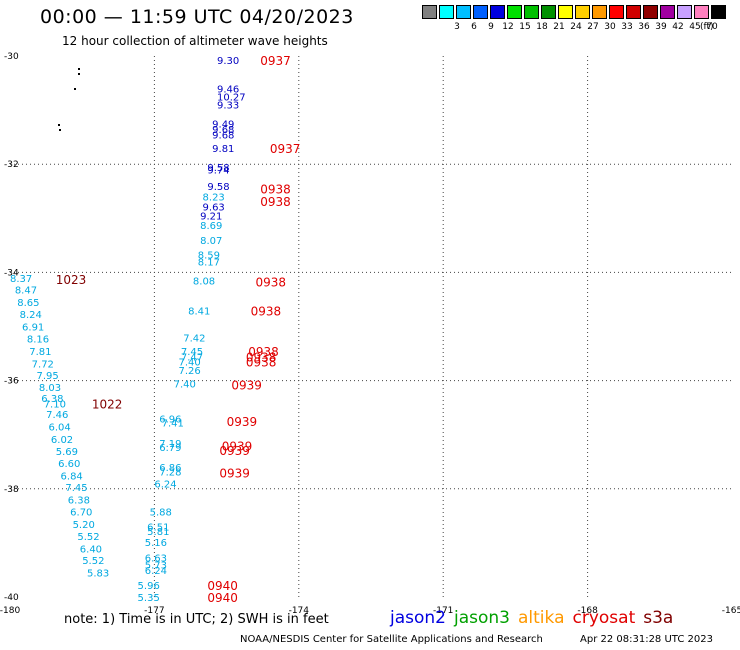 The width and height of the screenshot is (740, 650). Describe the element at coordinates (170, 468) in the screenshot. I see `swh-value: 6.86` at that location.